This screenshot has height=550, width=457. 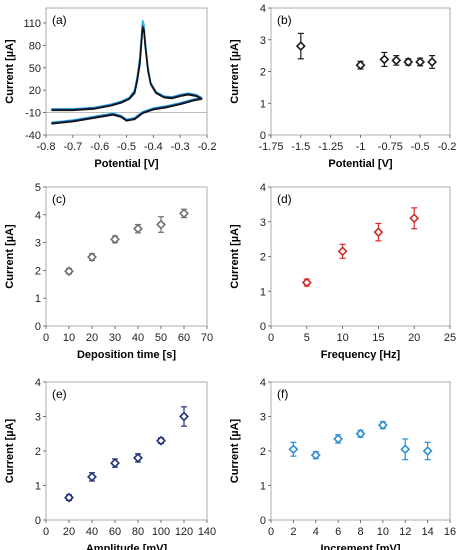 What do you see at coordinates (360, 532) in the screenshot?
I see `x-tick-label: 8` at bounding box center [360, 532].